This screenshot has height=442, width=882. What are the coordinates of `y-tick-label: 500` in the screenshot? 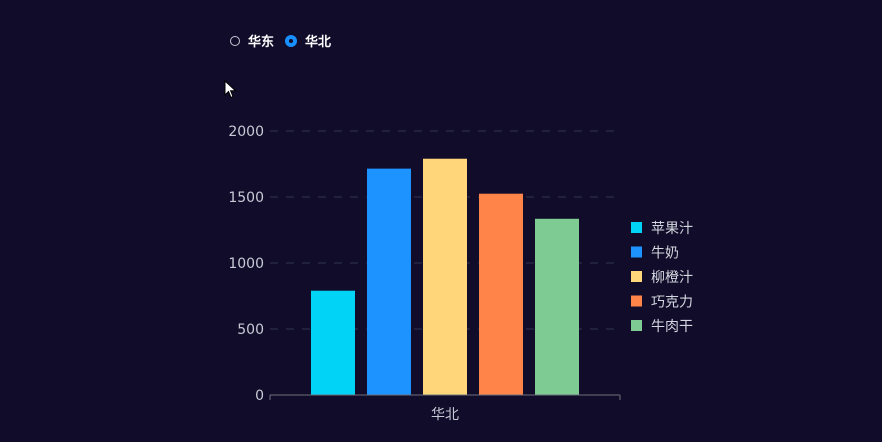 It's located at (250, 330).